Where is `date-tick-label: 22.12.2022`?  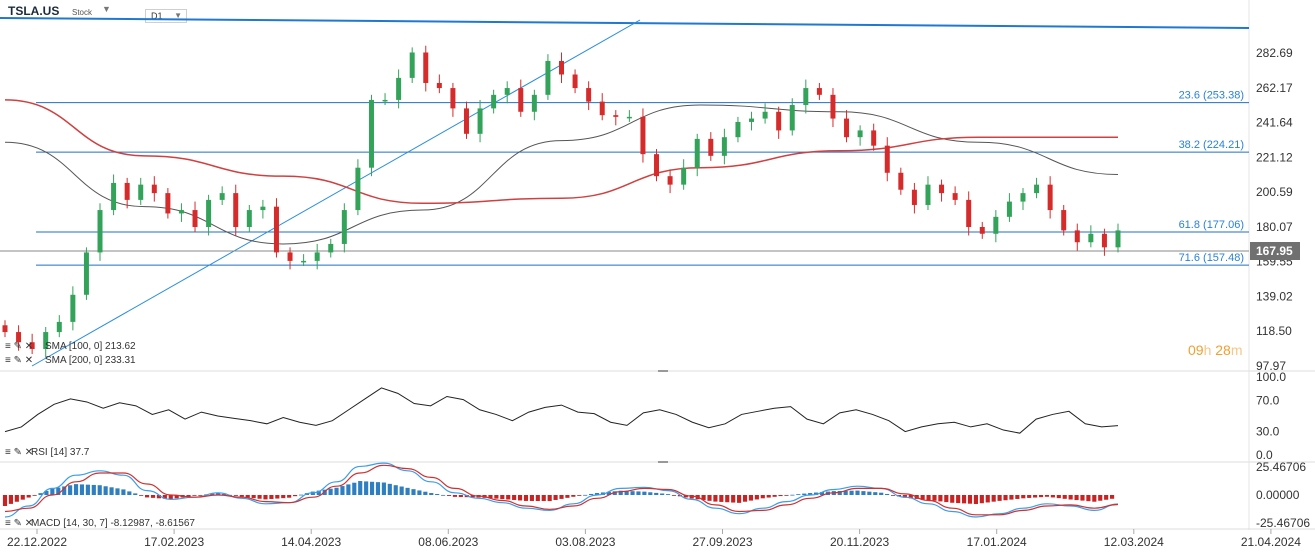 date-tick-label: 22.12.2022 is located at coordinates (37, 542).